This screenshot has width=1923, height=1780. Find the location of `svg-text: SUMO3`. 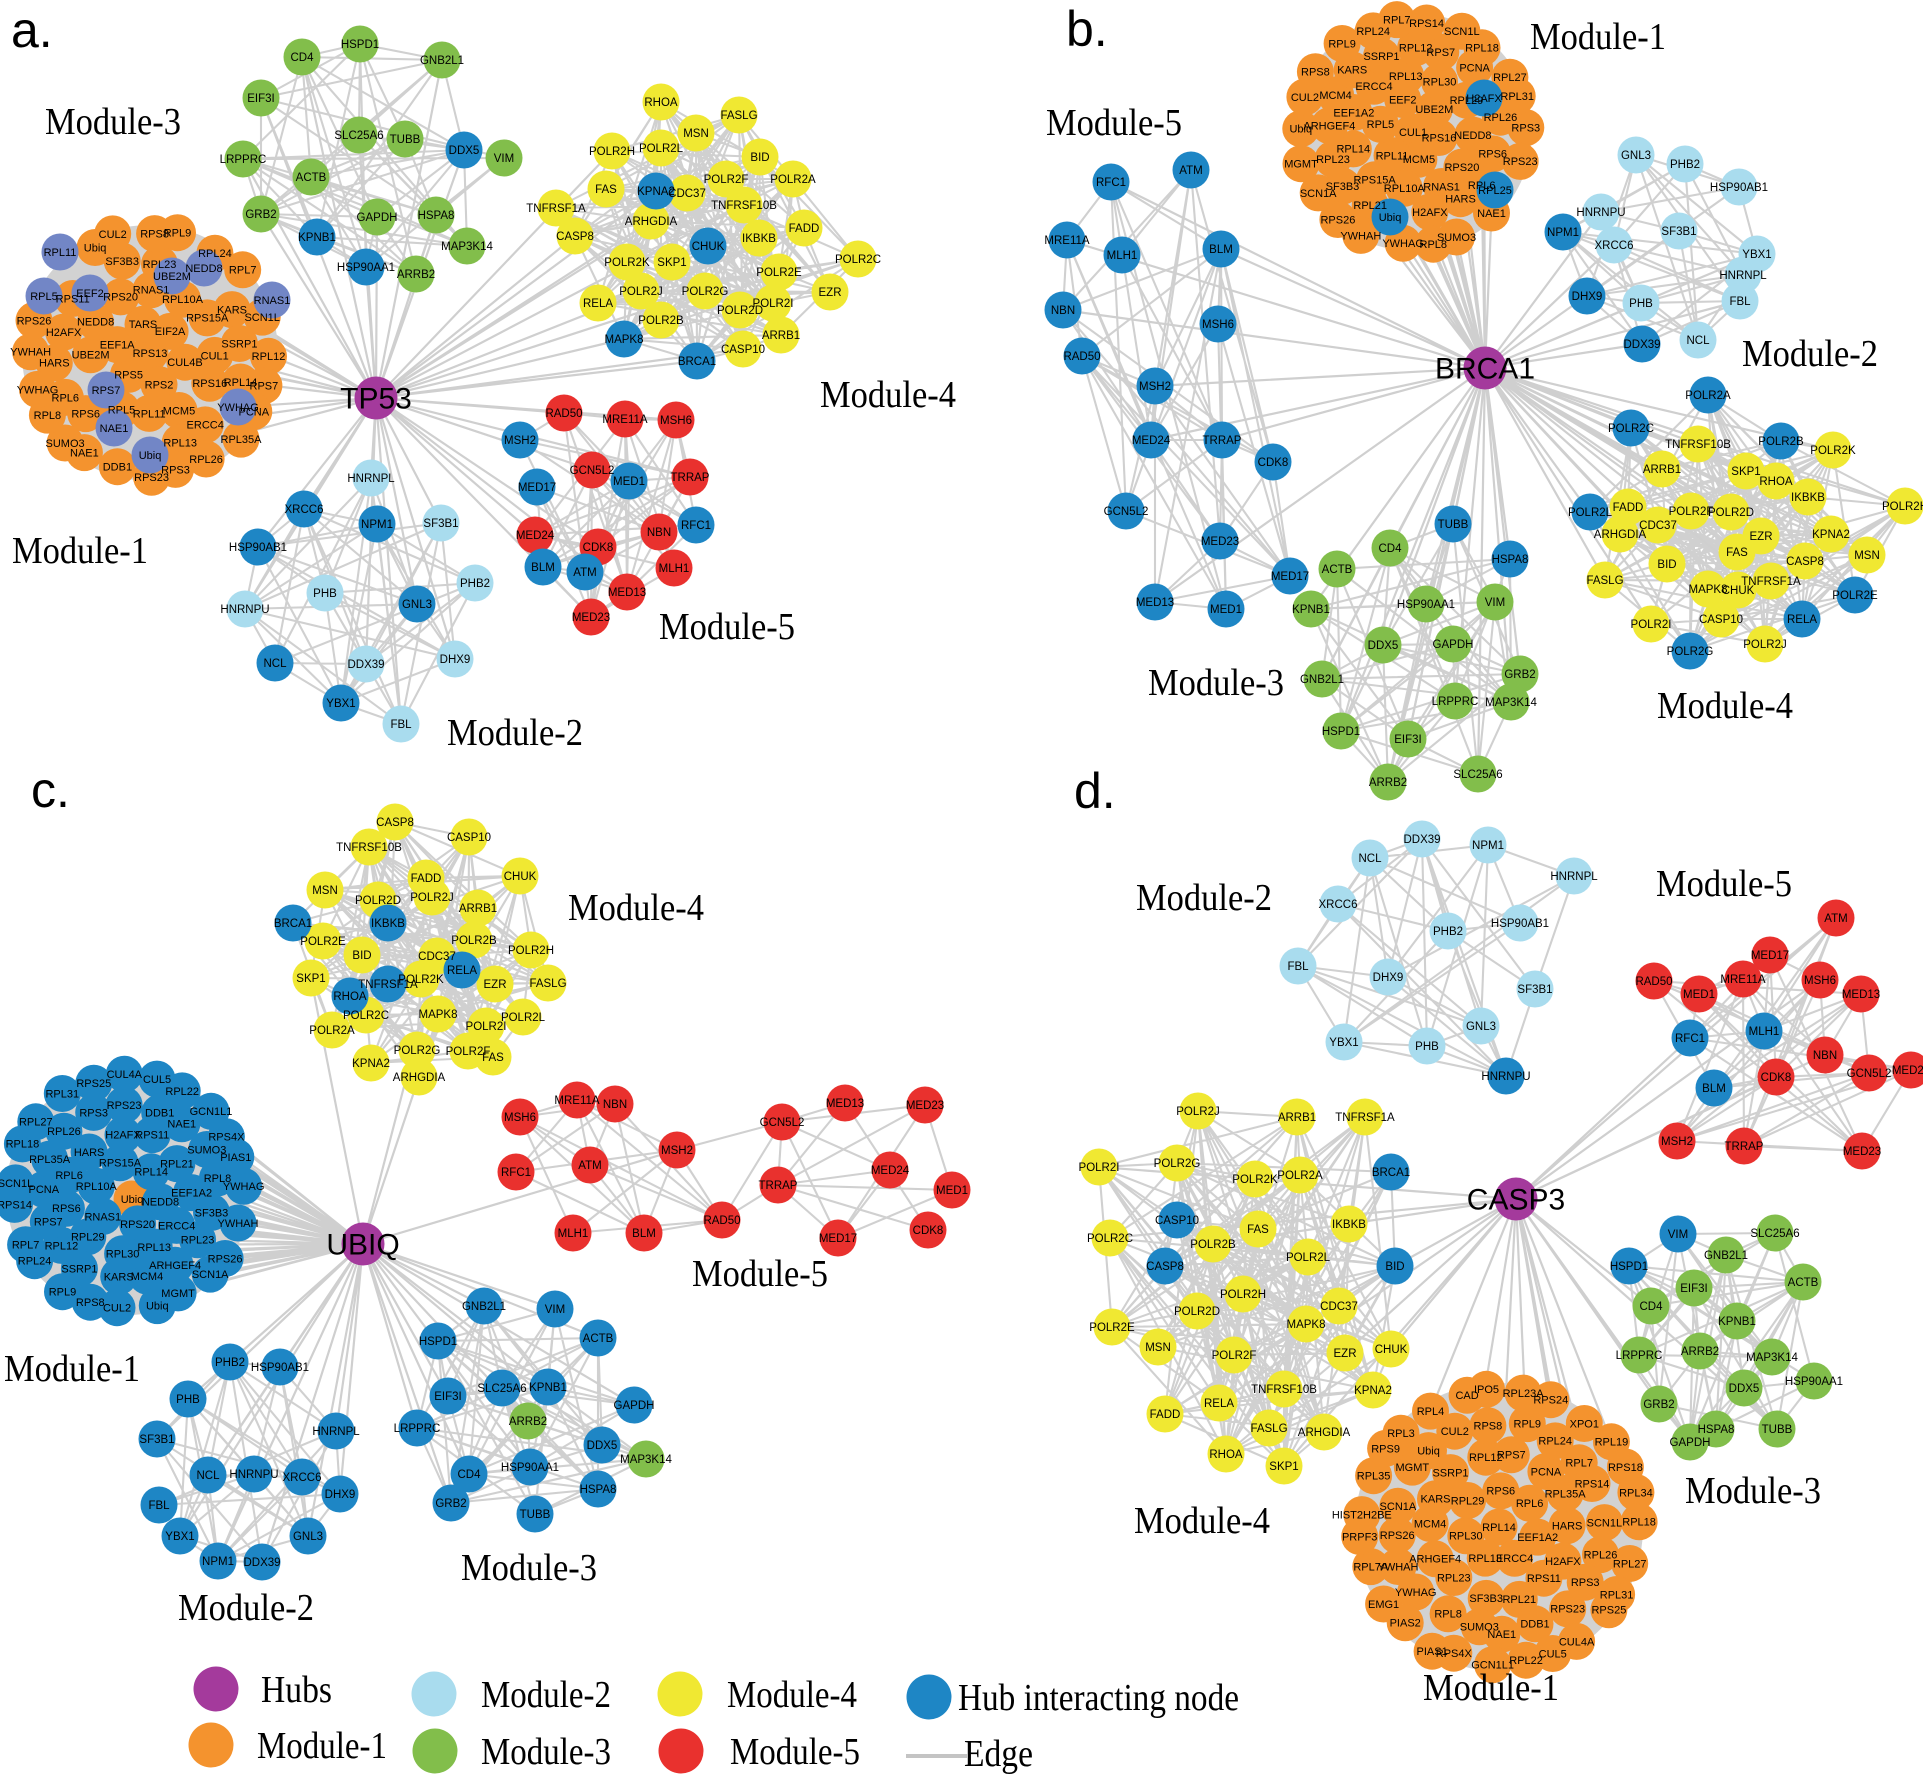

svg-text: SUMO3 is located at coordinates (65, 444).